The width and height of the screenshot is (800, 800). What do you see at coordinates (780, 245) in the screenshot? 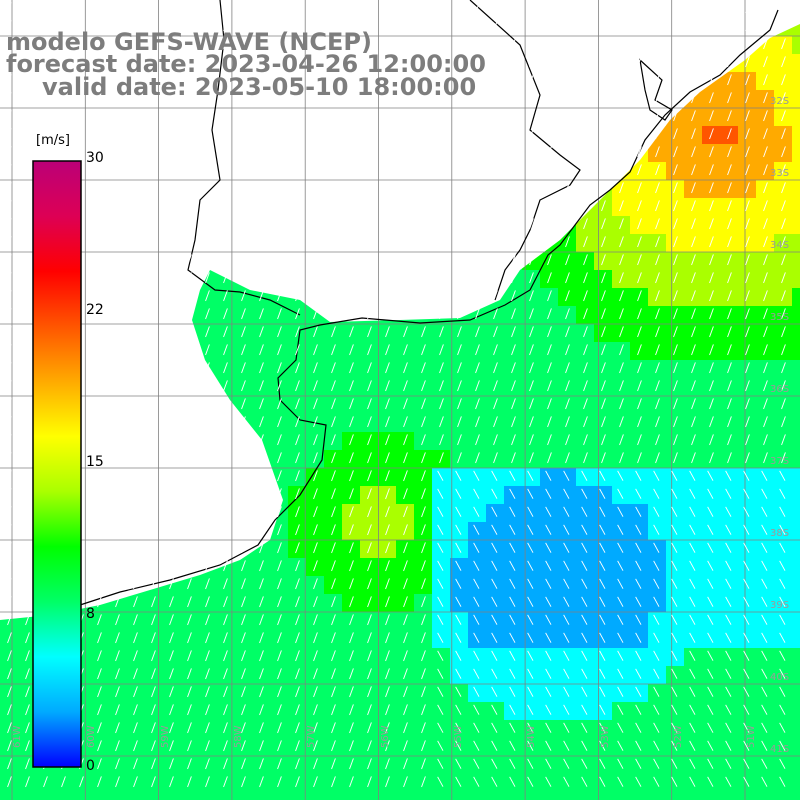
I see `lat-label: 34S` at bounding box center [780, 245].